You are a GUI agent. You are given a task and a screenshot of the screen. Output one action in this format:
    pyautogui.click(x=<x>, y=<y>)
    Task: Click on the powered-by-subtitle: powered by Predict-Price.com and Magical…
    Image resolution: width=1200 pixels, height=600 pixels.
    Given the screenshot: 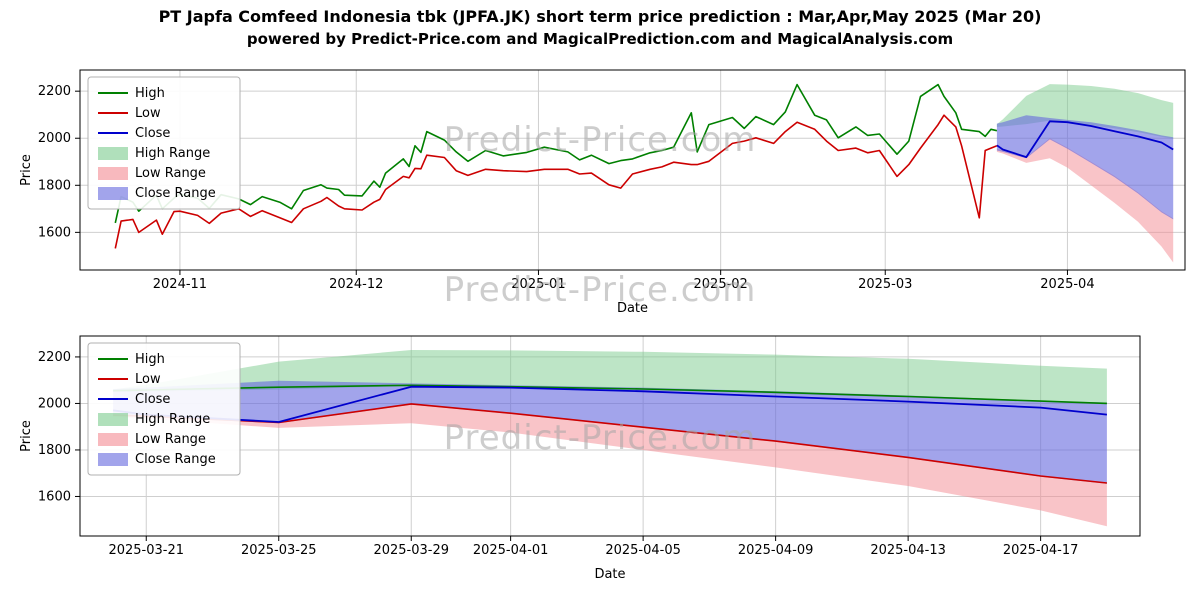 What is the action you would take?
    pyautogui.click(x=600, y=39)
    